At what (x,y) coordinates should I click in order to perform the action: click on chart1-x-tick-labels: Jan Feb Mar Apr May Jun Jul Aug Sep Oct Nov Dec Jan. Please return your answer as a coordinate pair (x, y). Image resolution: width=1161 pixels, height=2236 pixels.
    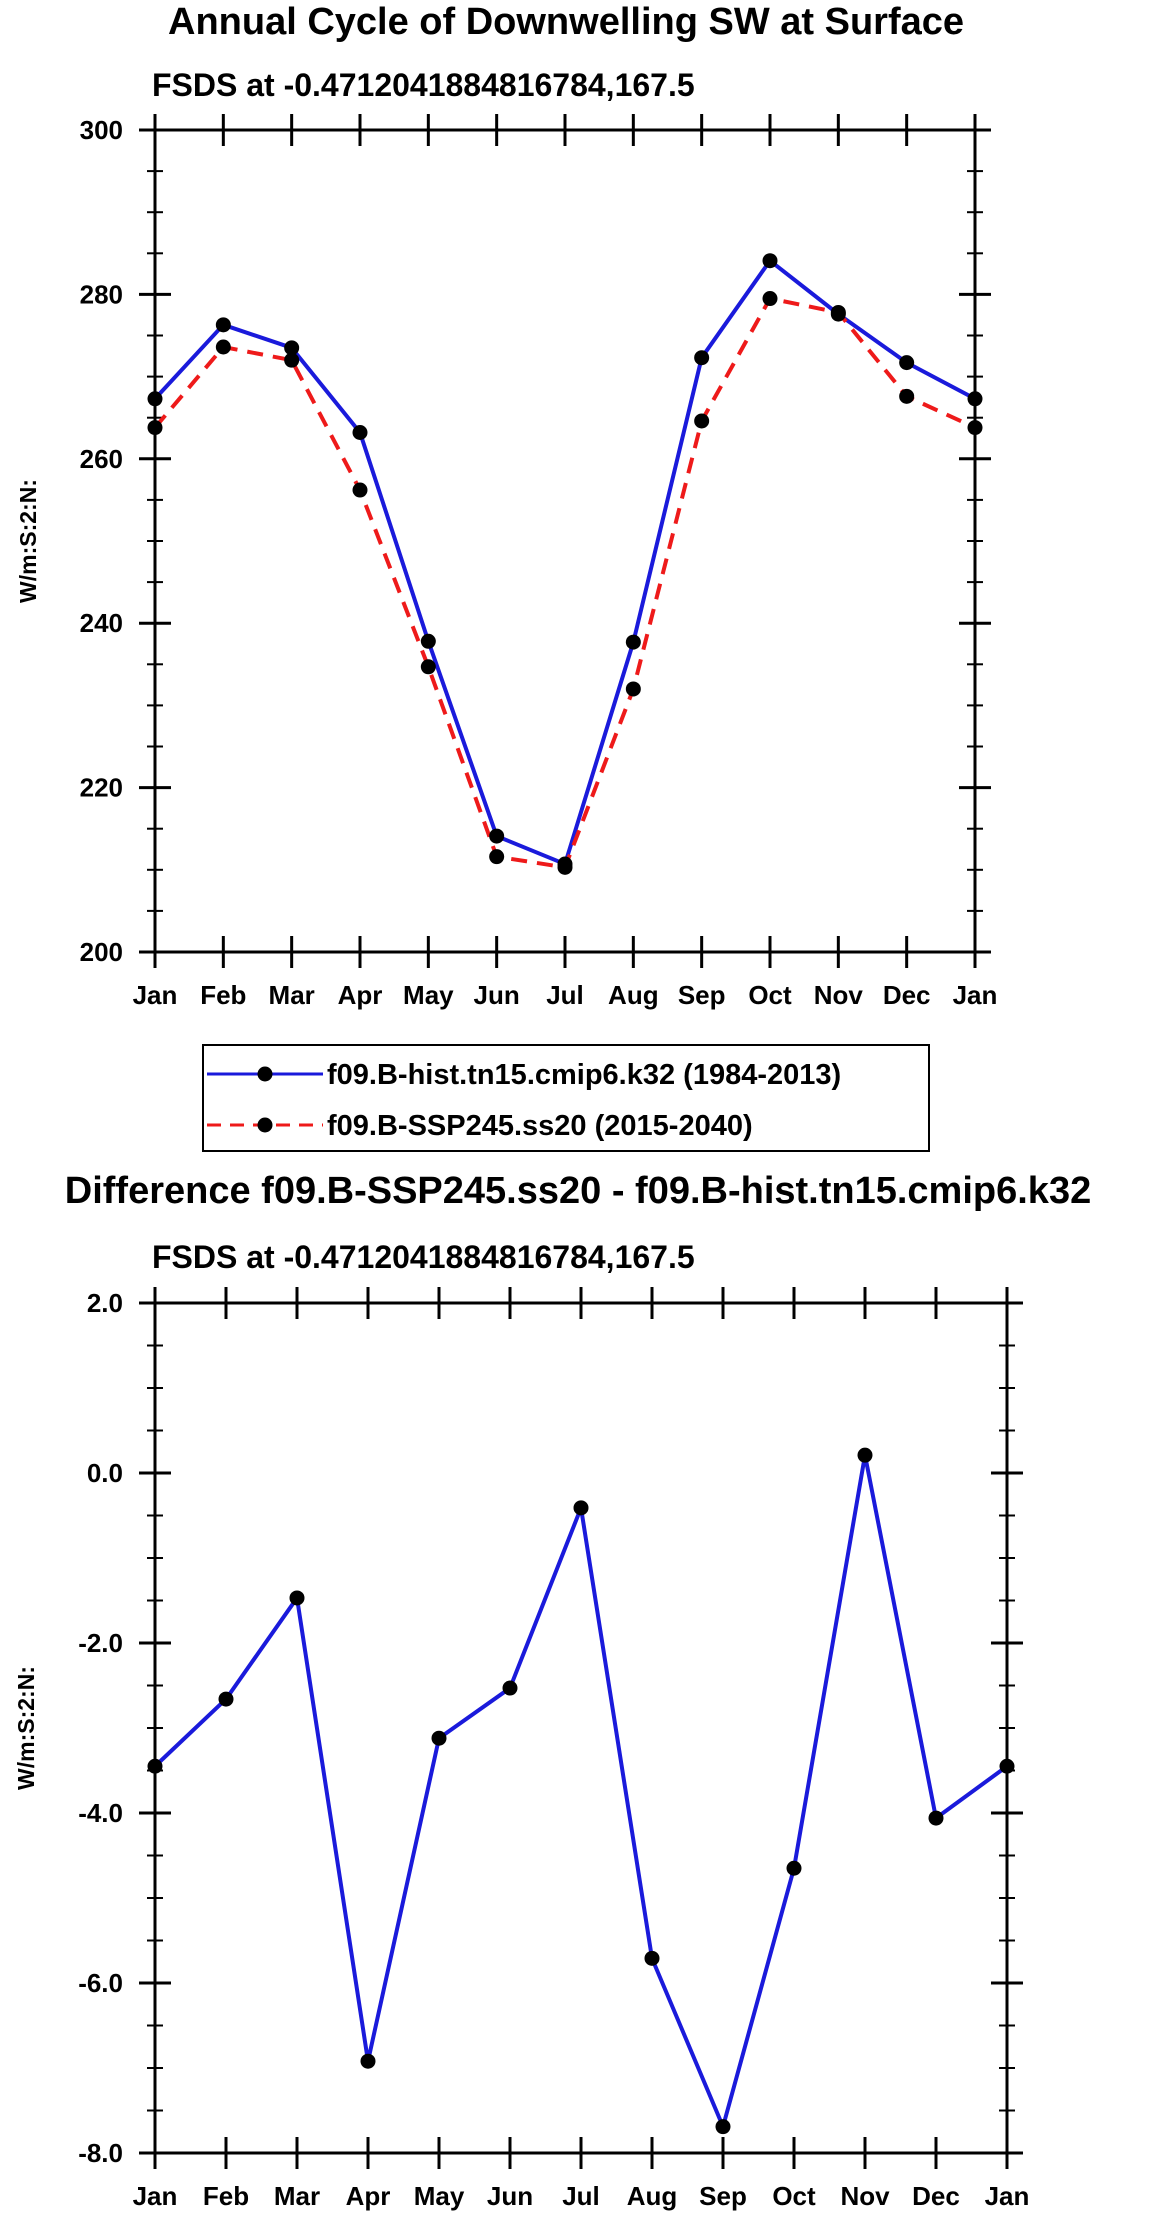
    Looking at the image, I should click on (565, 995).